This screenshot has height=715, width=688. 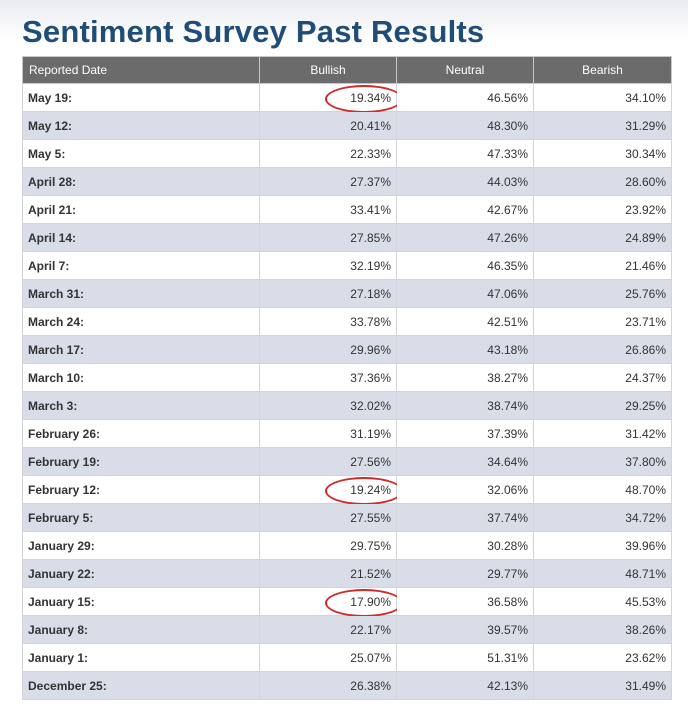 I want to click on bearish-cell: 23.71%, so click(x=602, y=321).